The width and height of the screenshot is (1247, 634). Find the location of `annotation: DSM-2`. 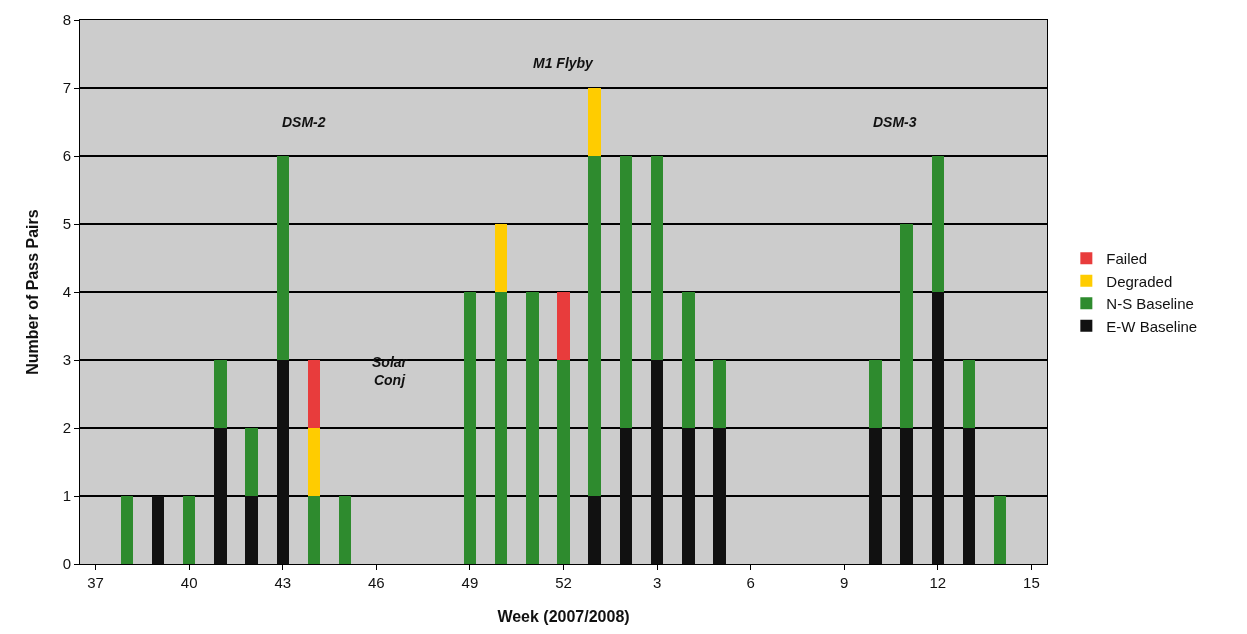

annotation: DSM-2 is located at coordinates (304, 122).